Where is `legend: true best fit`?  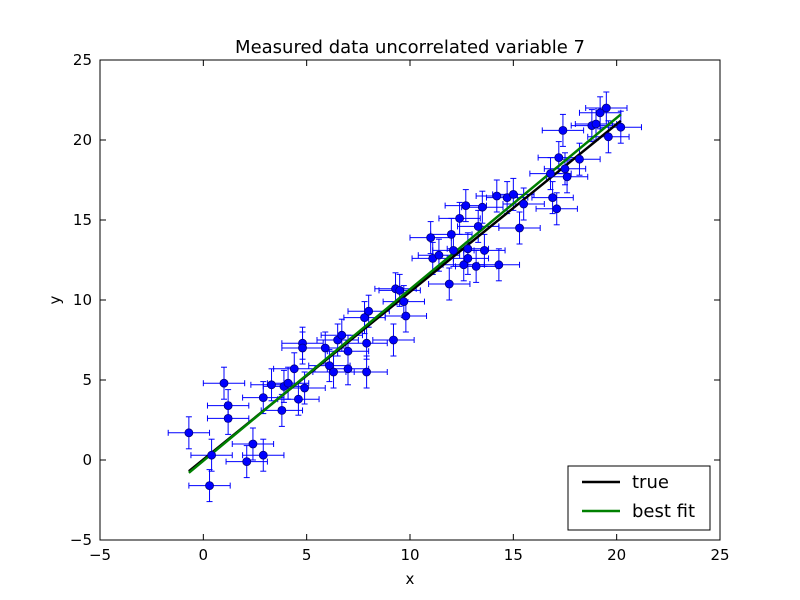
legend: true best fit is located at coordinates (639, 498).